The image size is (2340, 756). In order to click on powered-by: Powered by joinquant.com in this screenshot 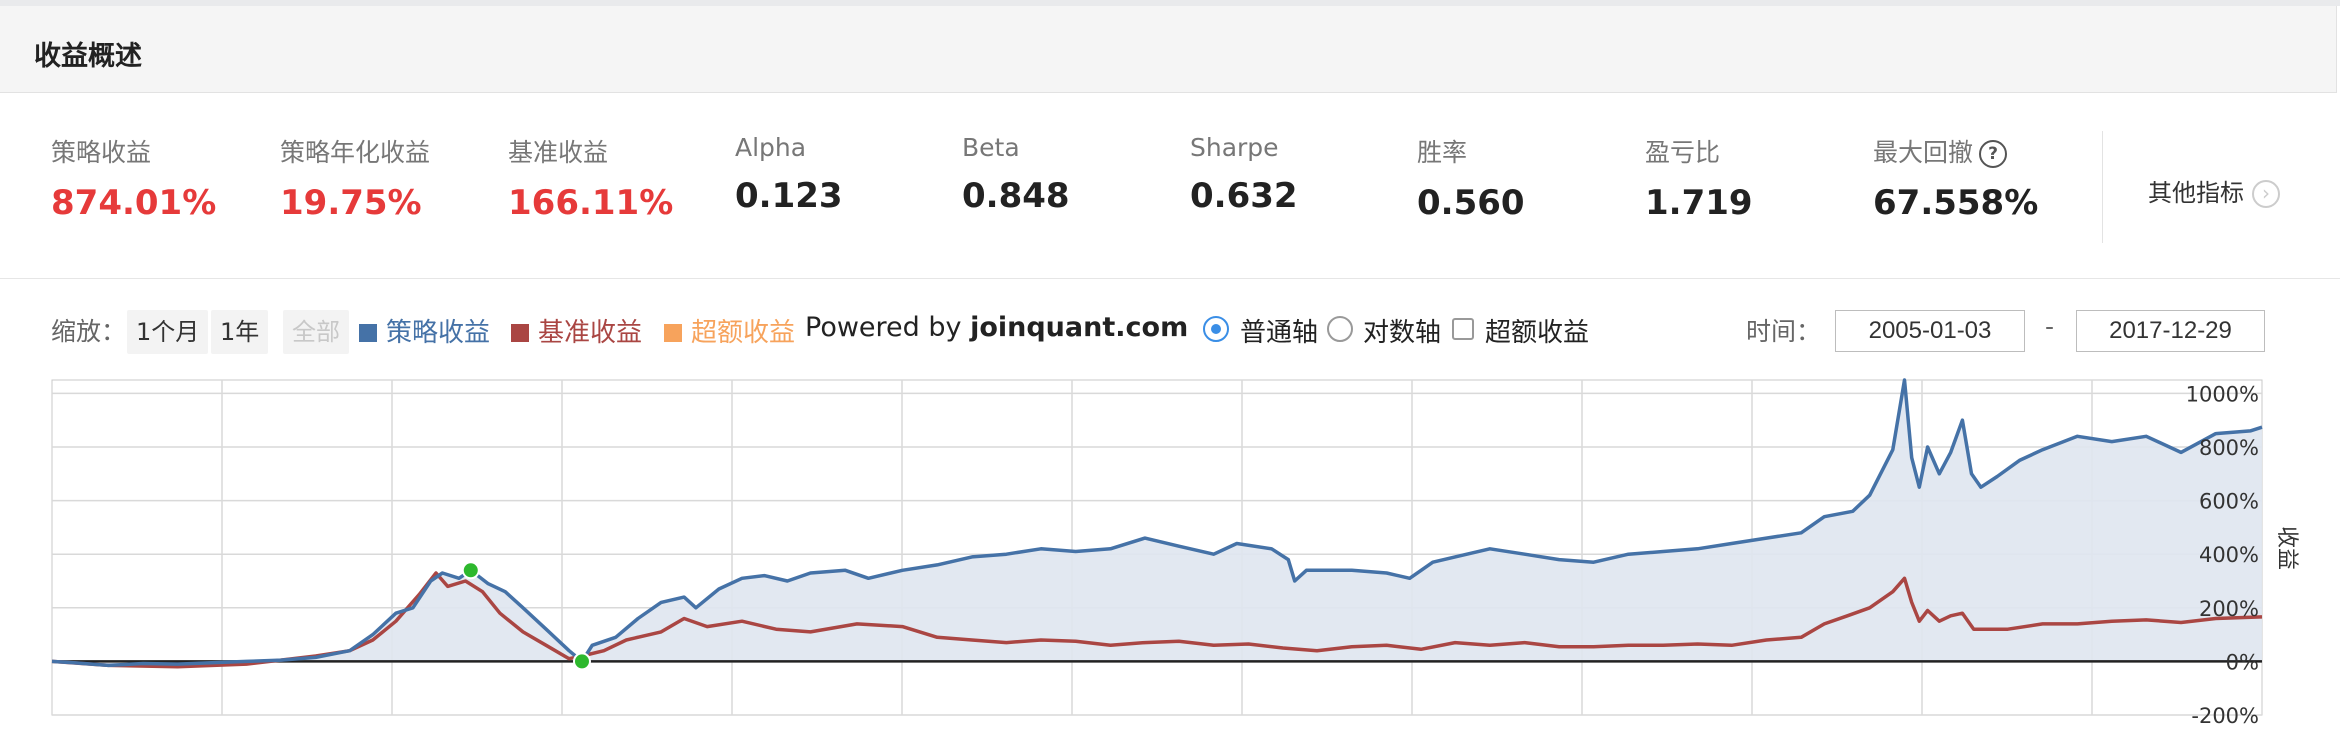, I will do `click(996, 327)`.